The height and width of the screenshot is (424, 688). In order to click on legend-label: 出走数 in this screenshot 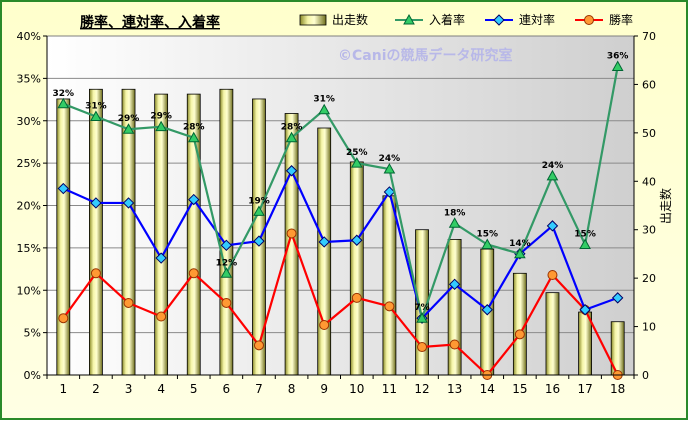, I will do `click(350, 19)`.